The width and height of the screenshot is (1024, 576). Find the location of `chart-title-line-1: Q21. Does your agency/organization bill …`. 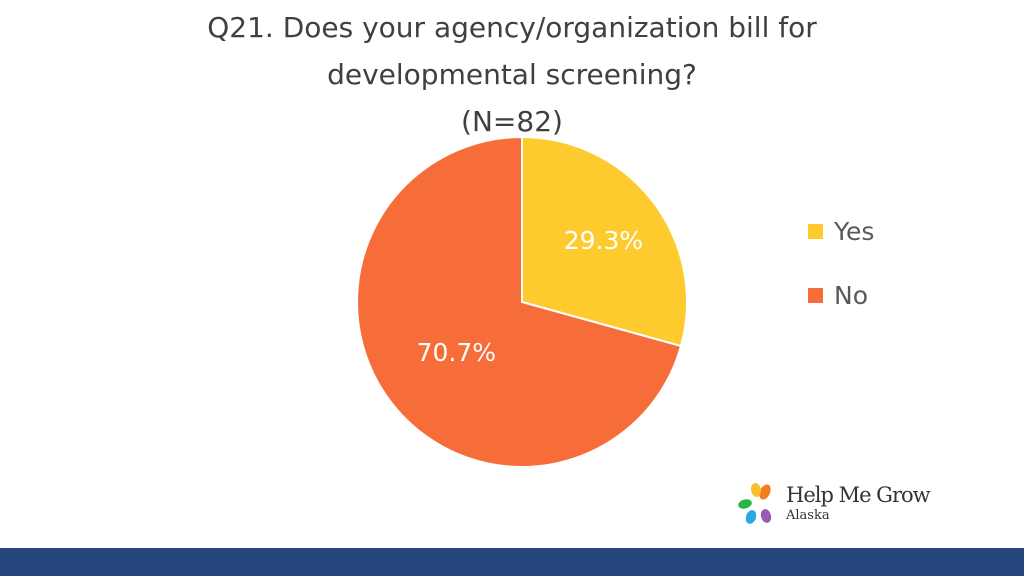

chart-title-line-1: Q21. Does your agency/organization bill … is located at coordinates (512, 27).